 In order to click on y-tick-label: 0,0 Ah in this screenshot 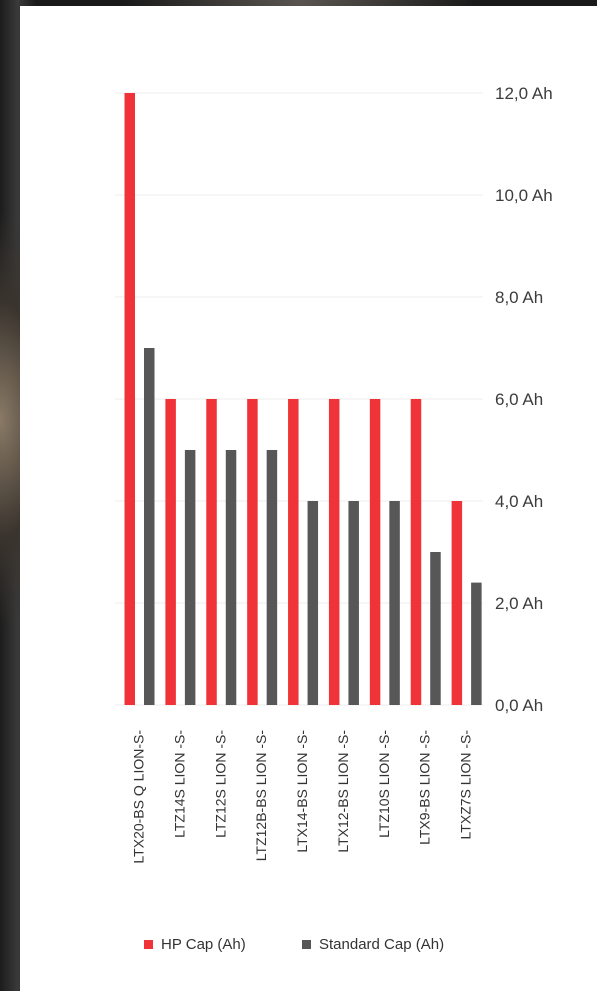, I will do `click(519, 705)`.